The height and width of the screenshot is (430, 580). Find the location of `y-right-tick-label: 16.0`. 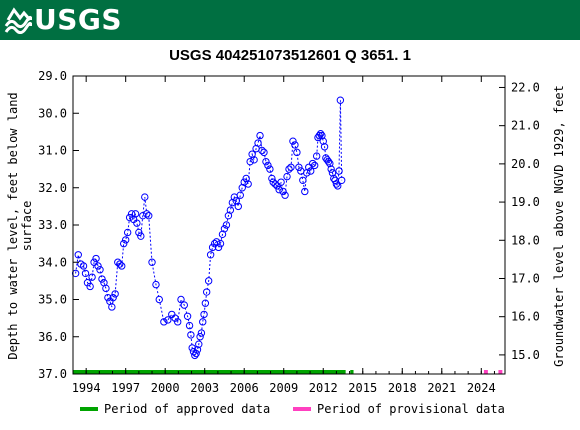

y-right-tick-label: 16.0 is located at coordinates (525, 317).